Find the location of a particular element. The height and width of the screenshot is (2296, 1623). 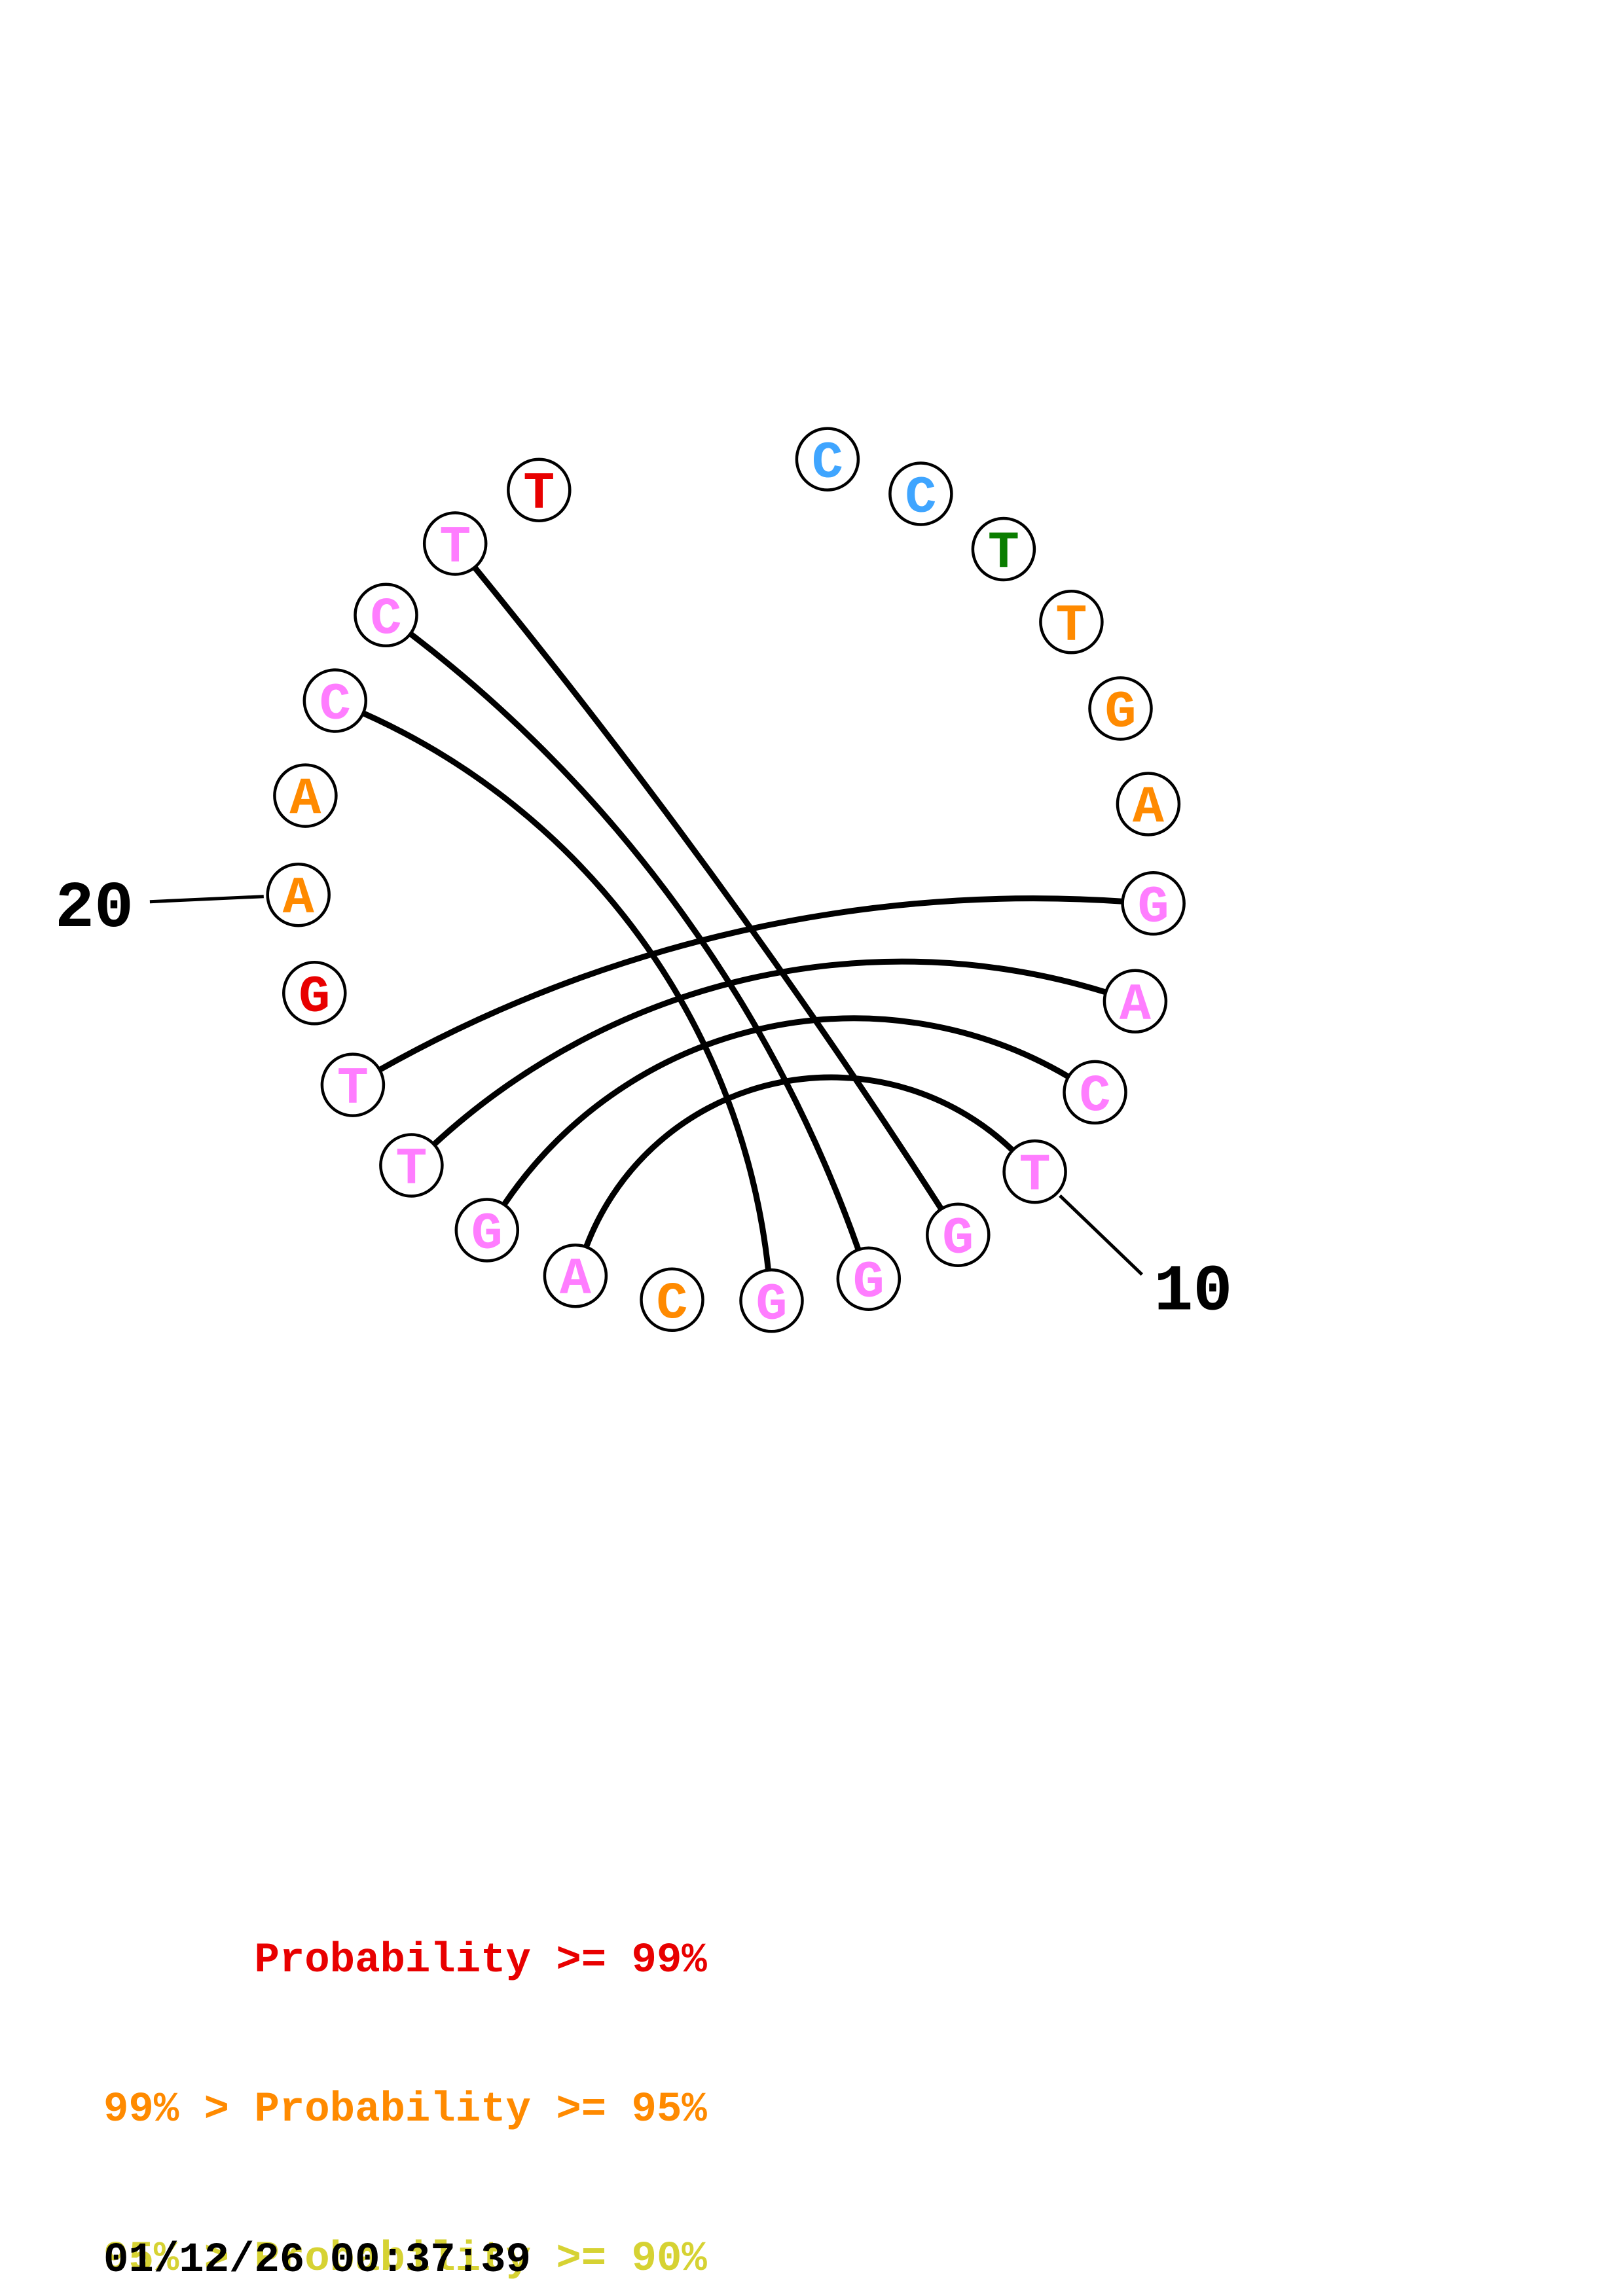

number-label: 20 is located at coordinates (94, 909).